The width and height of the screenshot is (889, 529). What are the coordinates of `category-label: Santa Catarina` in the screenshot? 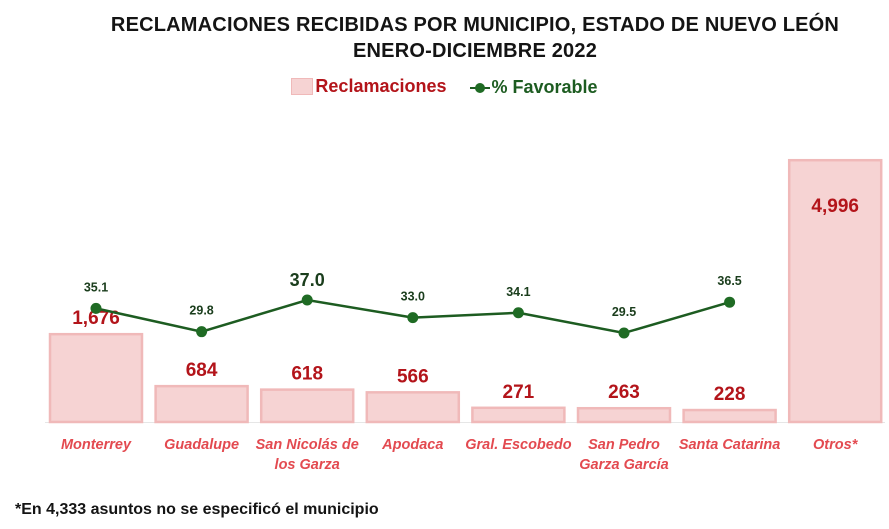 It's located at (730, 445).